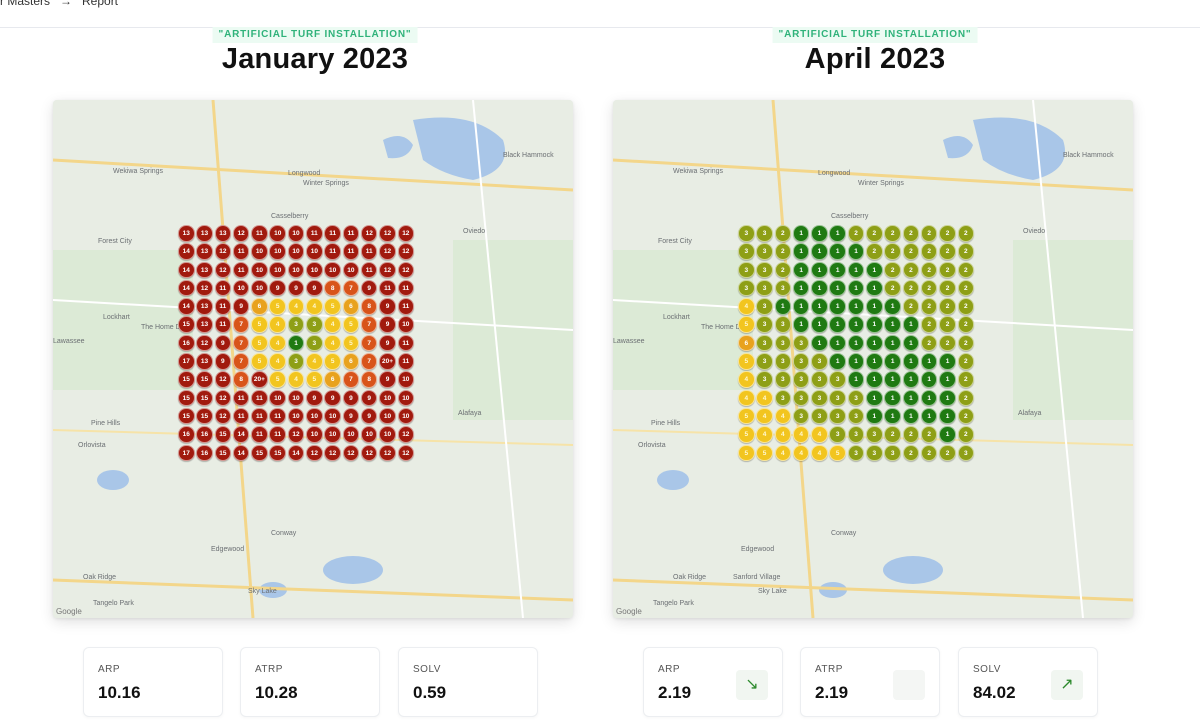 The height and width of the screenshot is (722, 1200). I want to click on breadcrumb-parent: r Masters, so click(25, 4).